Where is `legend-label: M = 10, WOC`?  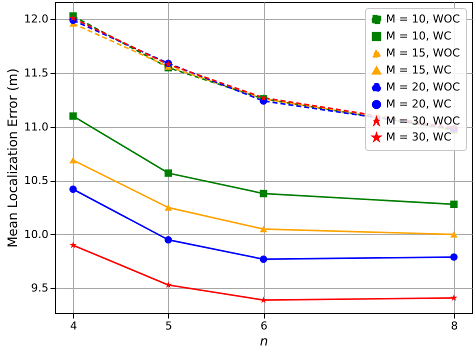
legend-label: M = 10, WOC is located at coordinates (423, 19).